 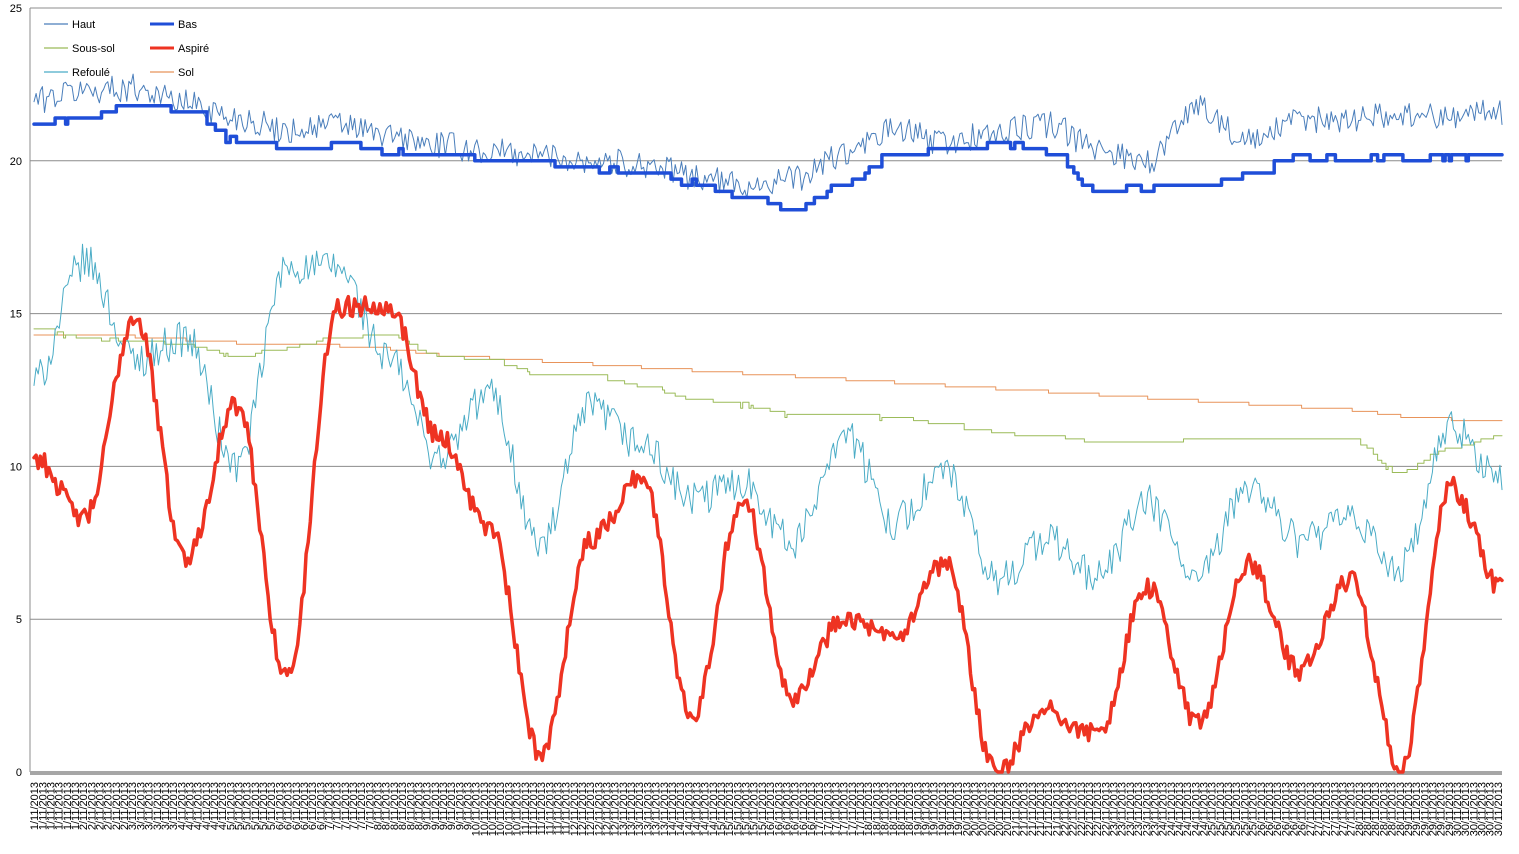 What do you see at coordinates (16, 9) in the screenshot?
I see `y-tick-label: 25` at bounding box center [16, 9].